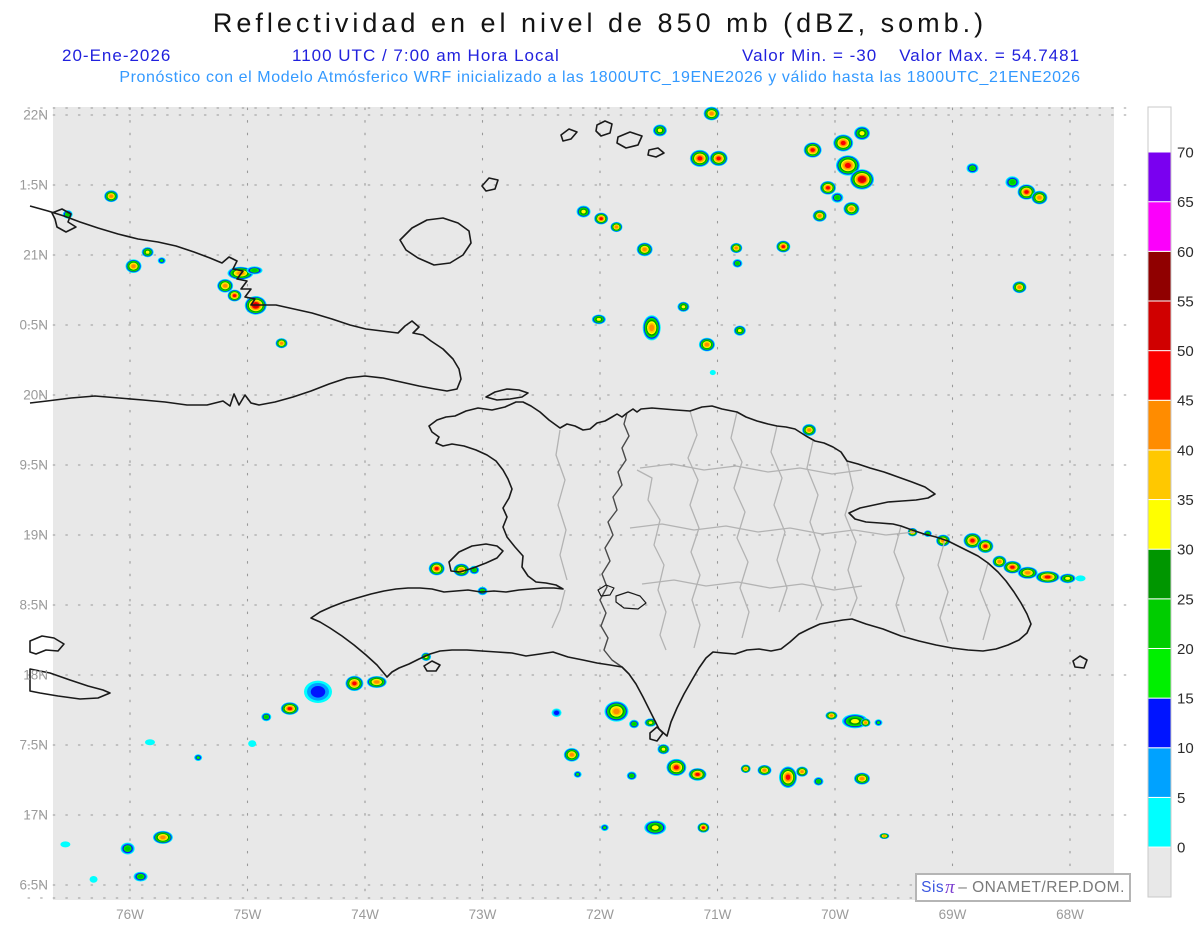  I want to click on province-boundaries, so click(771, 530).